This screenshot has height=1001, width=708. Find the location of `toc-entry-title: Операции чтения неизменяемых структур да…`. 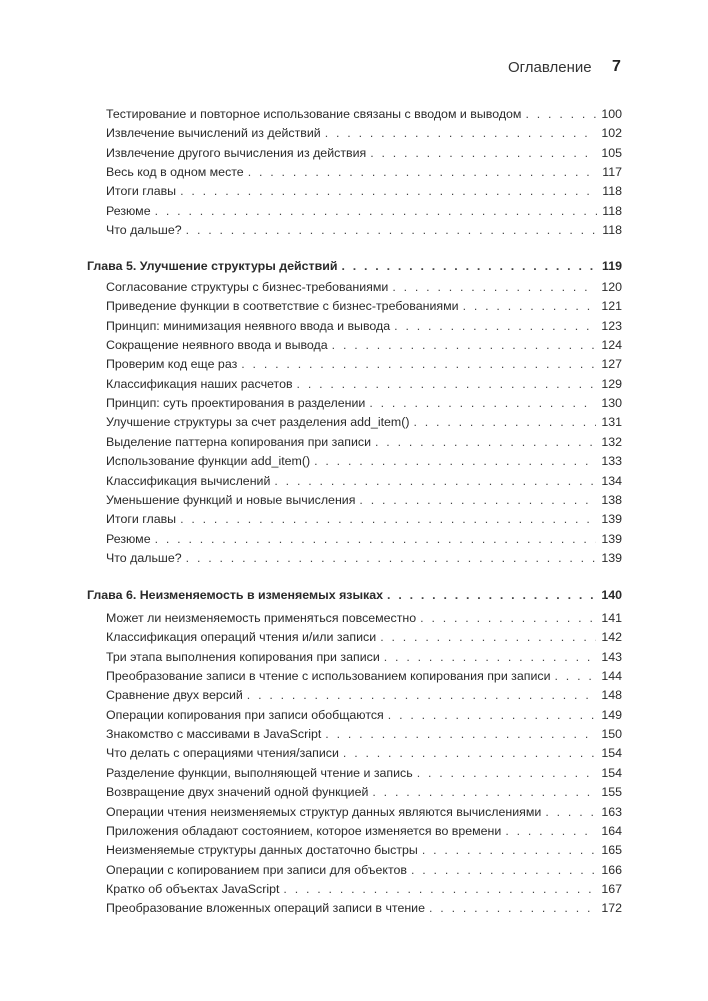

toc-entry-title: Операции чтения неизменяемых структур да… is located at coordinates (324, 811).